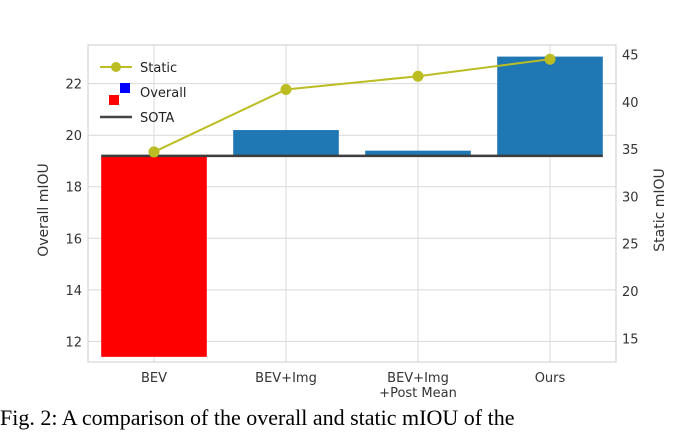  I want to click on legend: Static Overall SOTA, so click(143, 93).